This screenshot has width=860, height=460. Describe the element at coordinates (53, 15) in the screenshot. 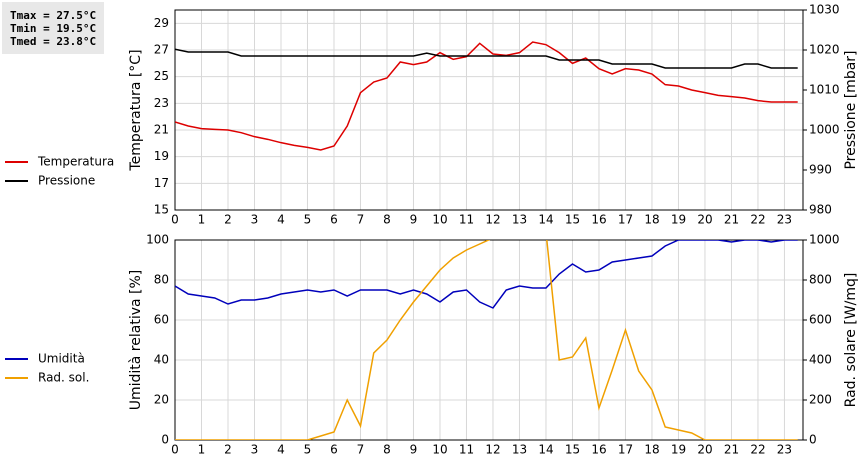

I see `stat-text: Tmax = 27.5°C` at that location.